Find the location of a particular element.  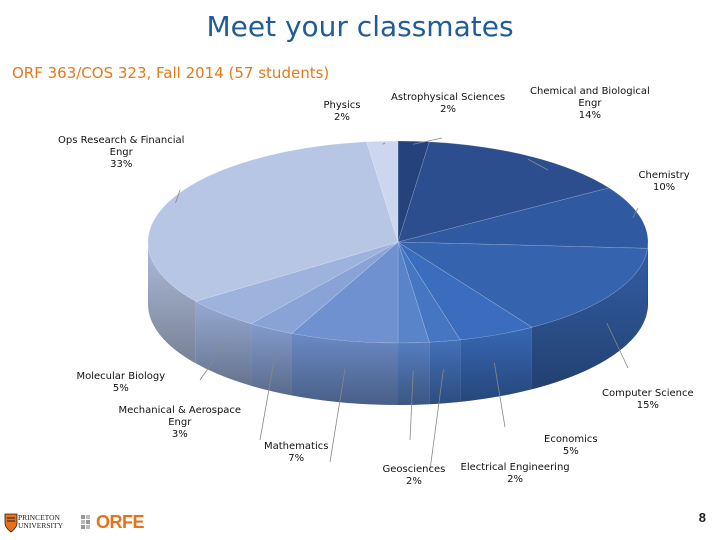

pie-side-shade-economics is located at coordinates (496, 364).